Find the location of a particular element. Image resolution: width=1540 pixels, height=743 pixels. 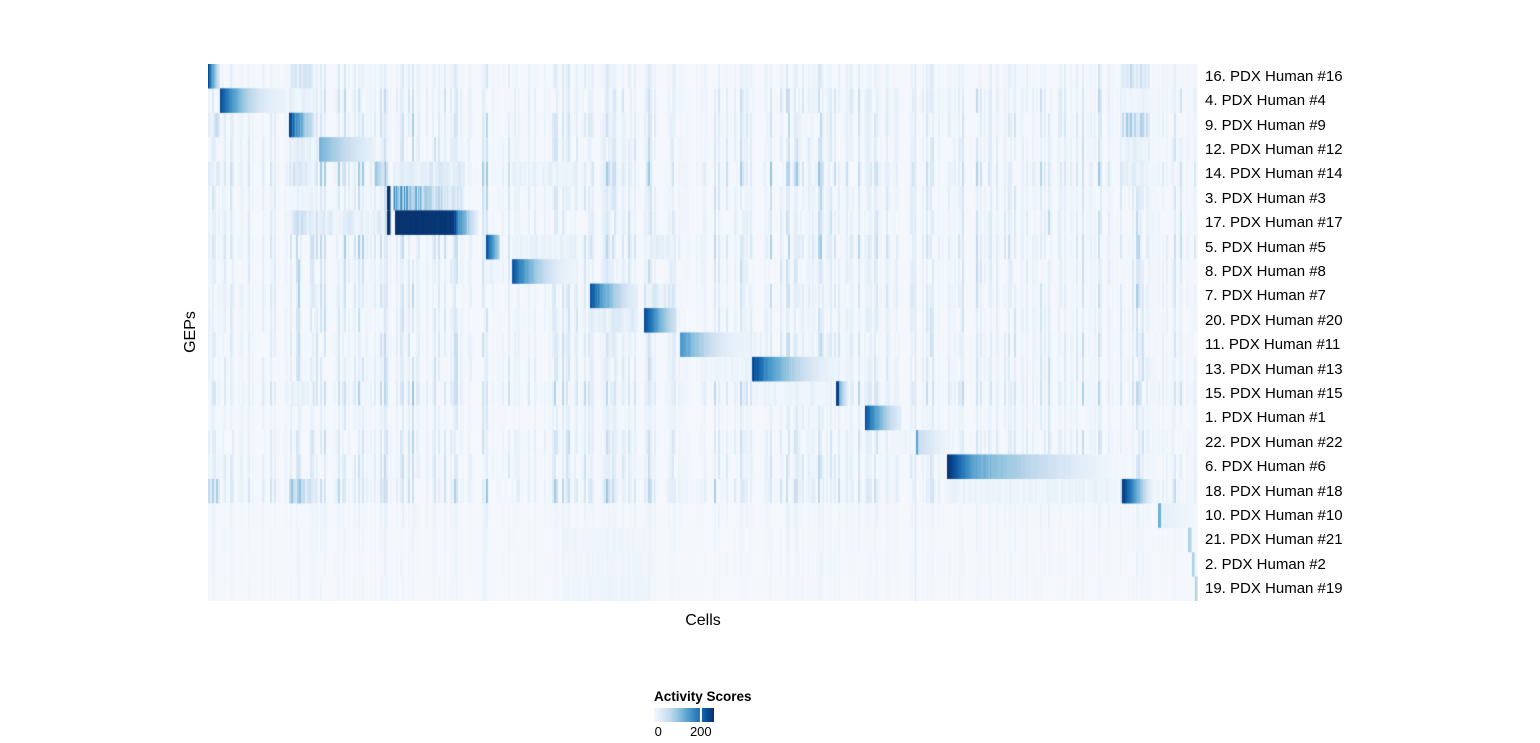

legend-tick-marker is located at coordinates (700, 715).